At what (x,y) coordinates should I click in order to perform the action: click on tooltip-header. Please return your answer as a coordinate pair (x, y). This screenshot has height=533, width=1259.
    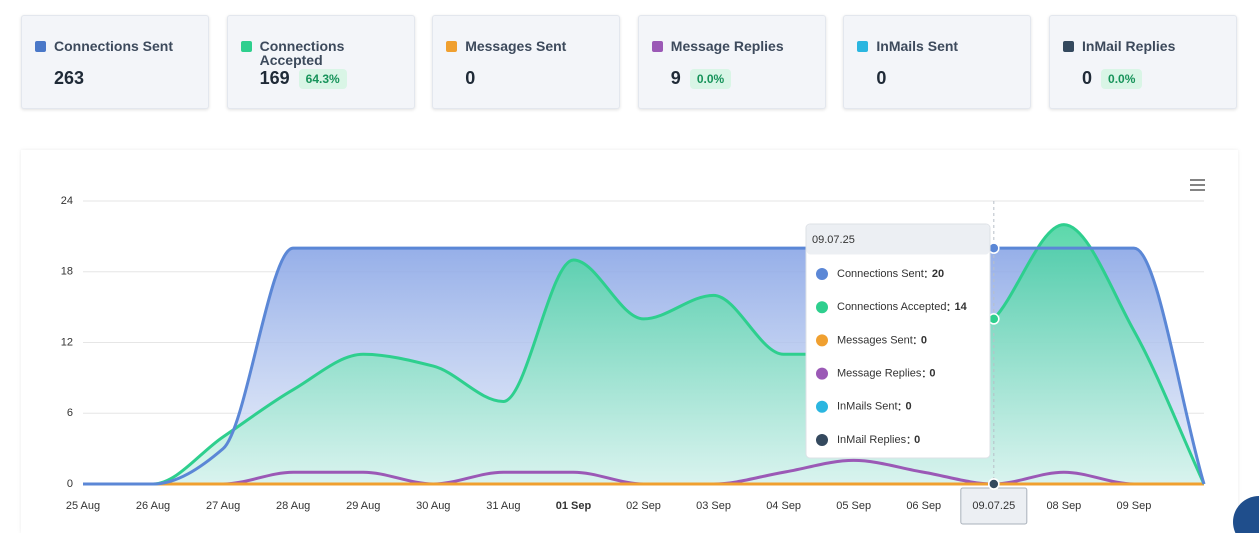
    Looking at the image, I should click on (898, 239).